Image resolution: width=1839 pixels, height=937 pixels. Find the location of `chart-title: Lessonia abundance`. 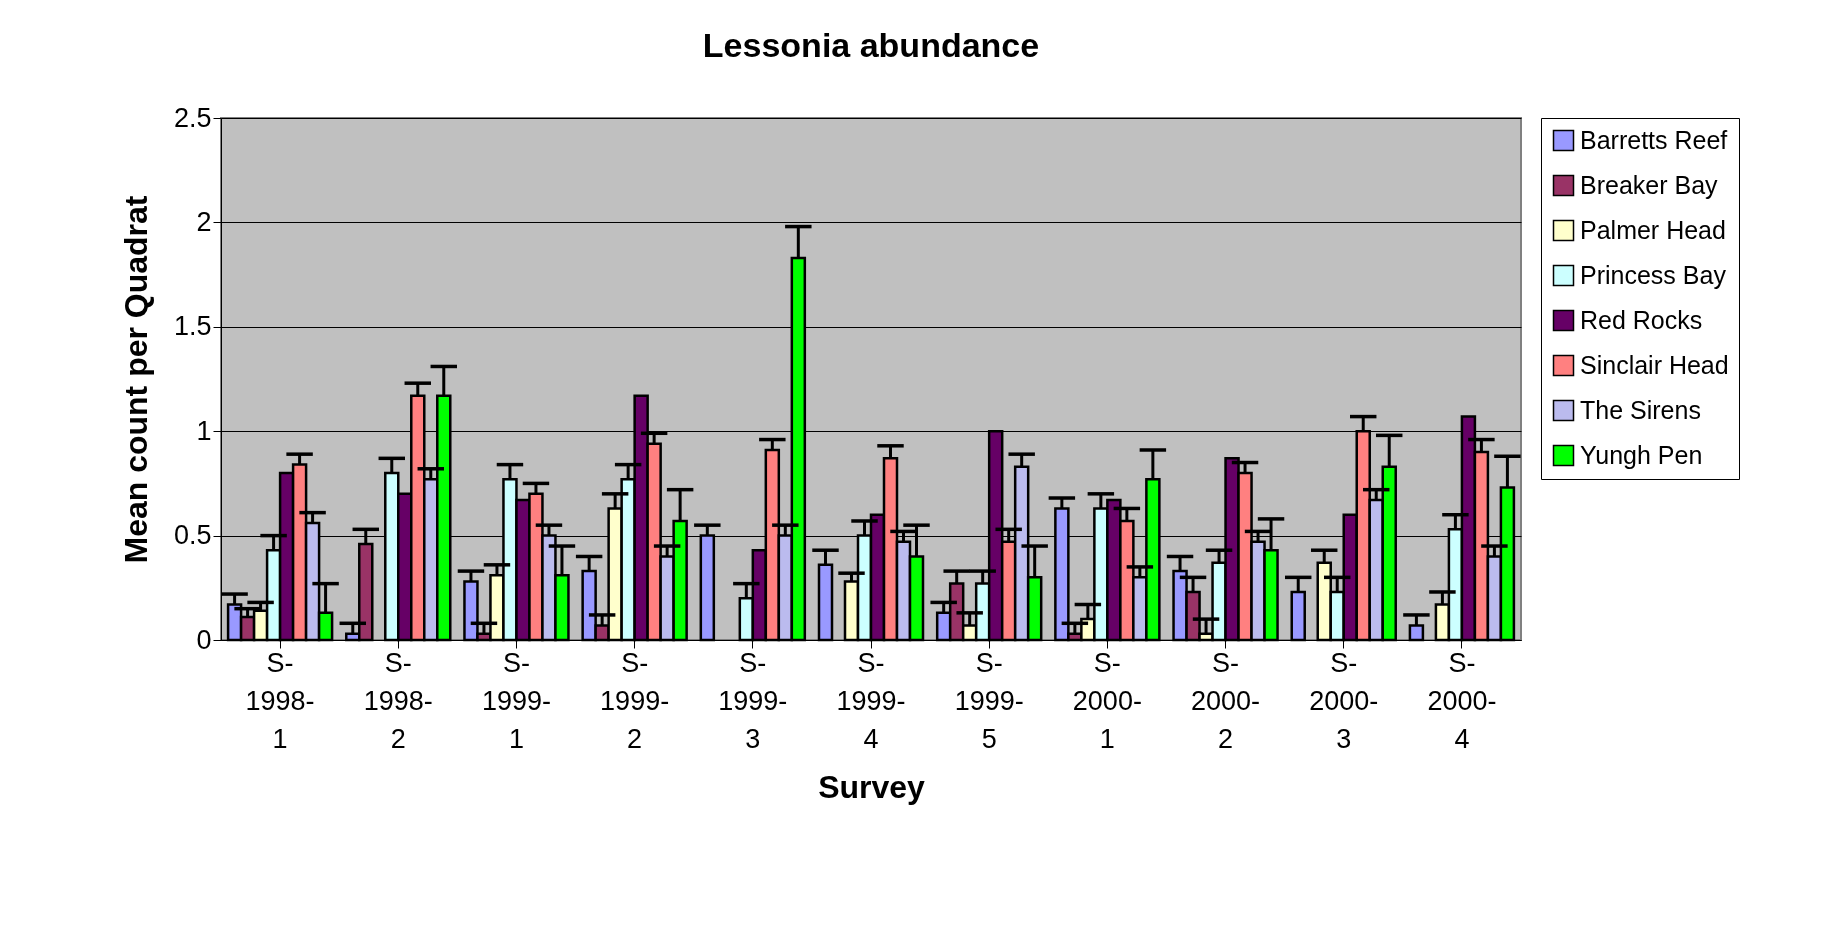

chart-title: Lessonia abundance is located at coordinates (871, 45).